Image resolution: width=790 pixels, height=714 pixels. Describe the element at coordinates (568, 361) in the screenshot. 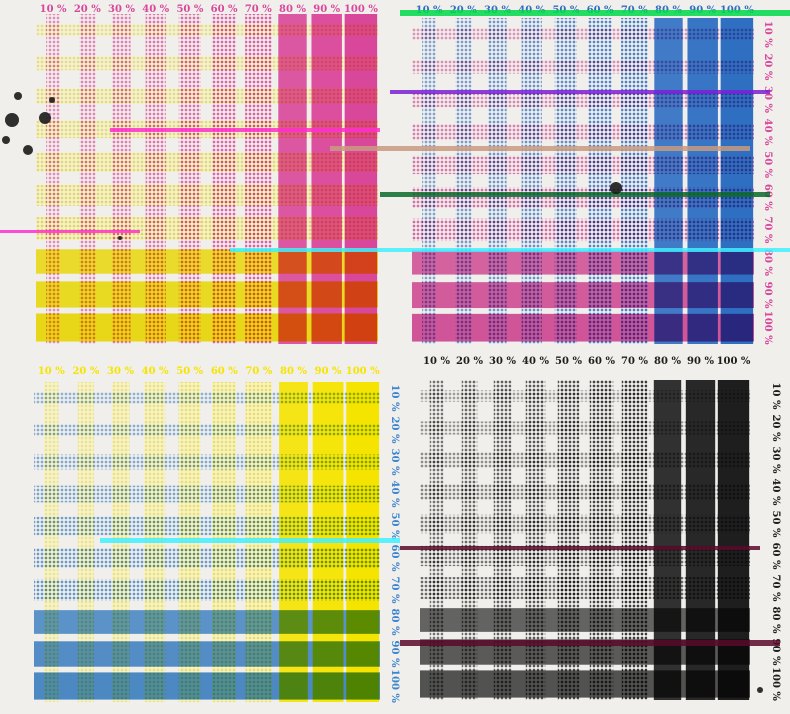

I see `top-percent-label: 50 %` at that location.